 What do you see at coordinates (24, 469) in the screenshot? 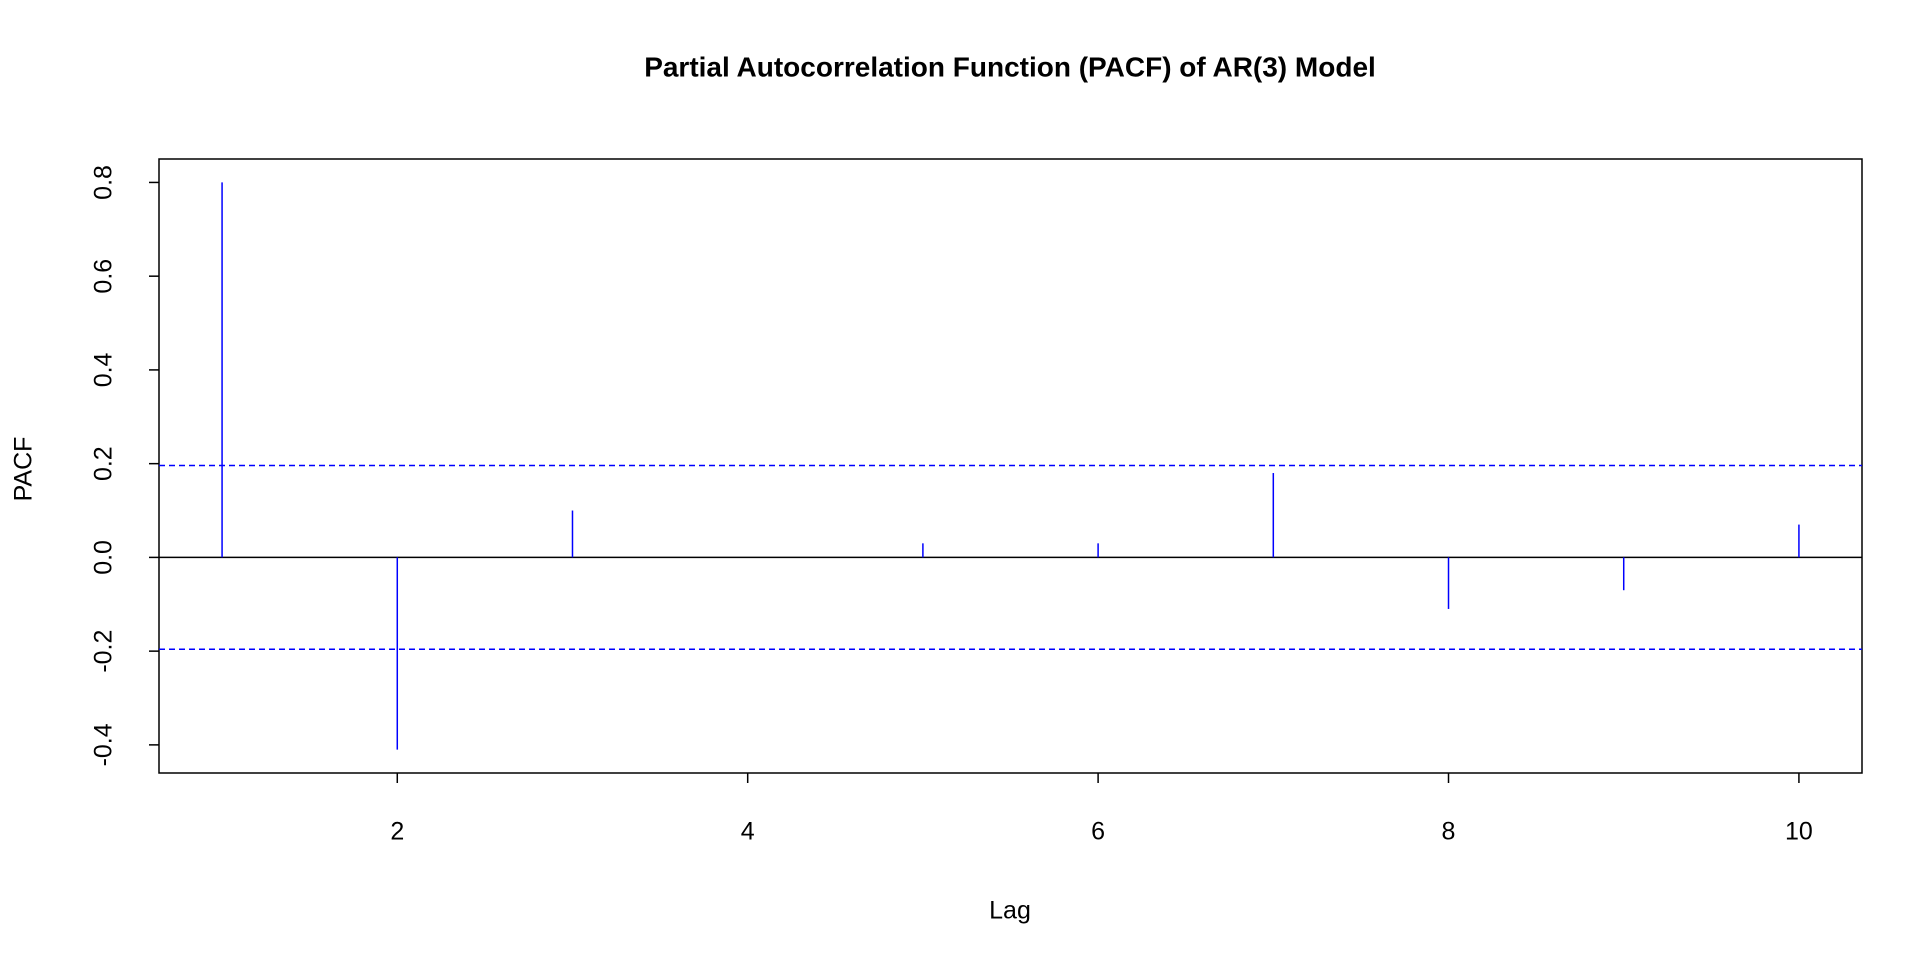
I see `y-axis-label: PACF` at bounding box center [24, 469].